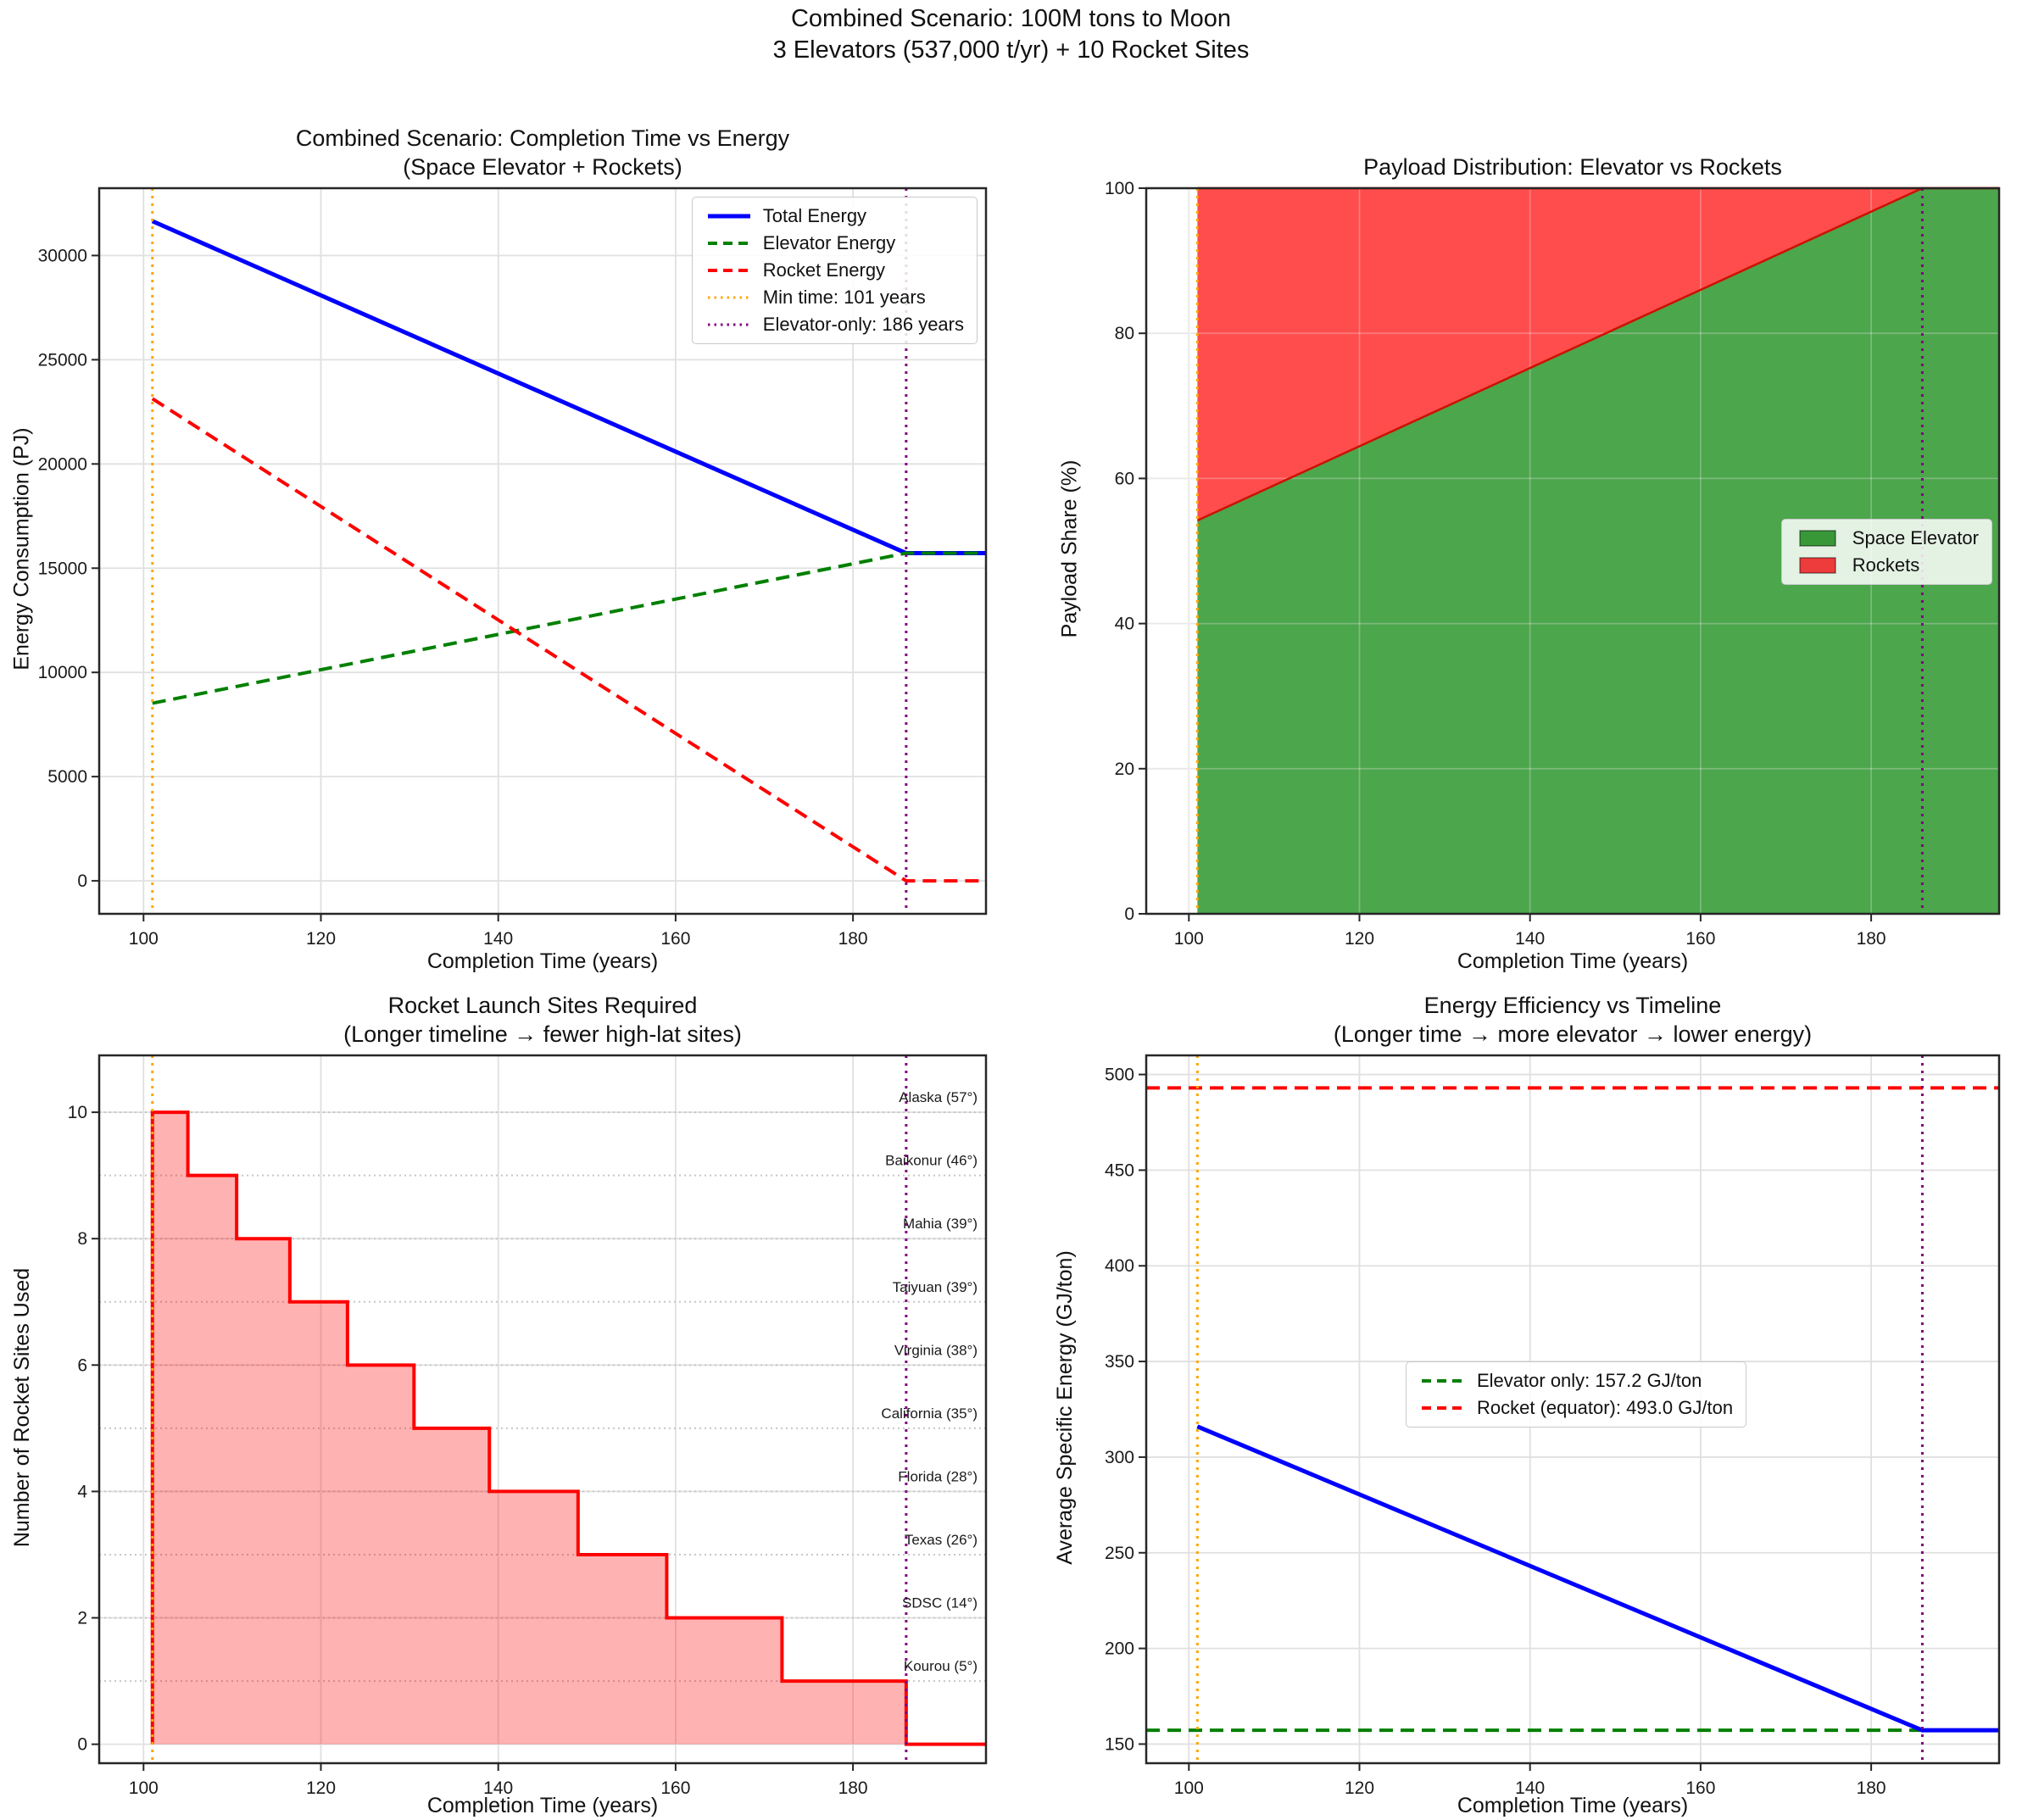 This screenshot has width=2022, height=1820. Describe the element at coordinates (1606, 1407) in the screenshot. I see `legend-label: Rocket (equator): 493.0 GJ/ton` at that location.